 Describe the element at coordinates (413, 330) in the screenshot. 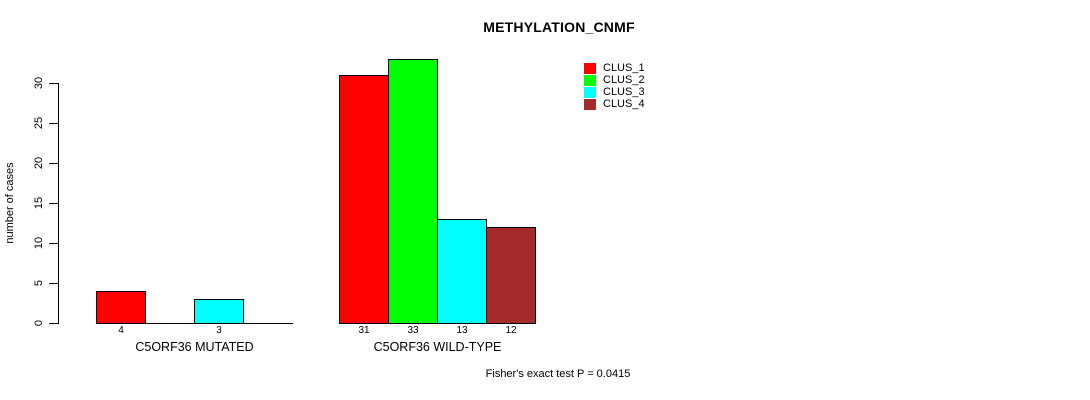

I see `bar-value-label: 33` at that location.